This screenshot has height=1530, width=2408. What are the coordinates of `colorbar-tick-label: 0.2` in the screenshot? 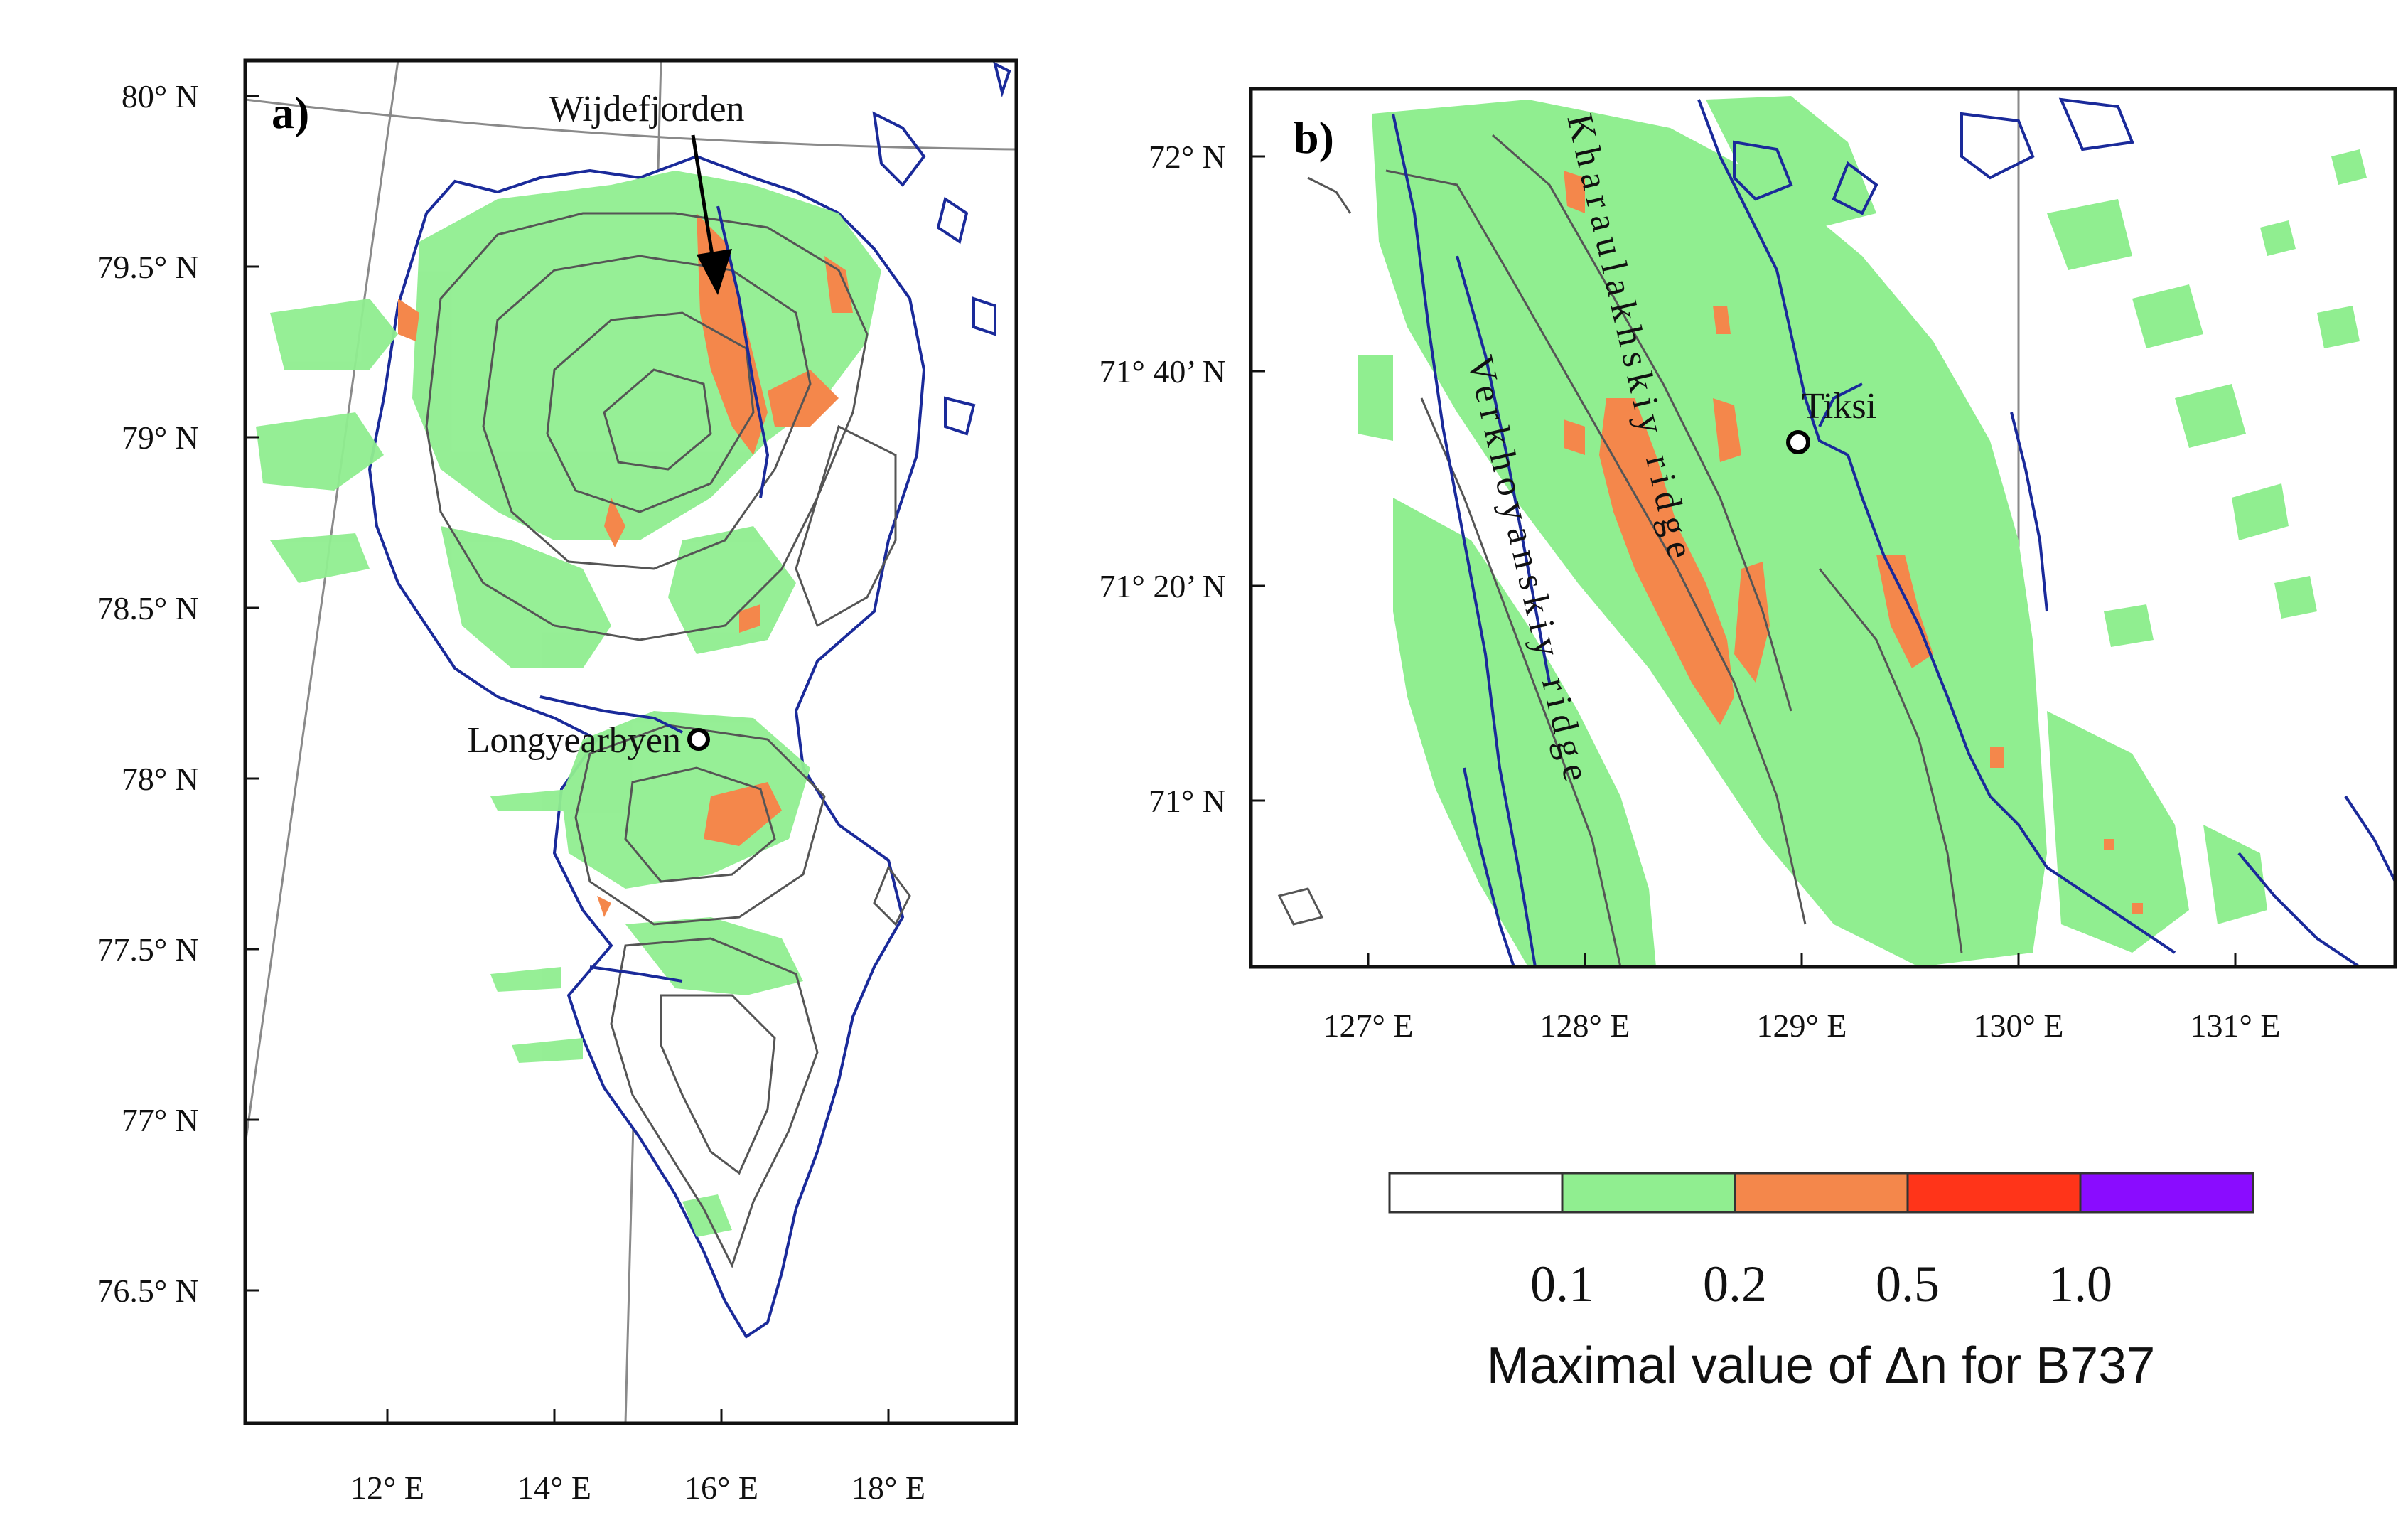 It's located at (1735, 1284).